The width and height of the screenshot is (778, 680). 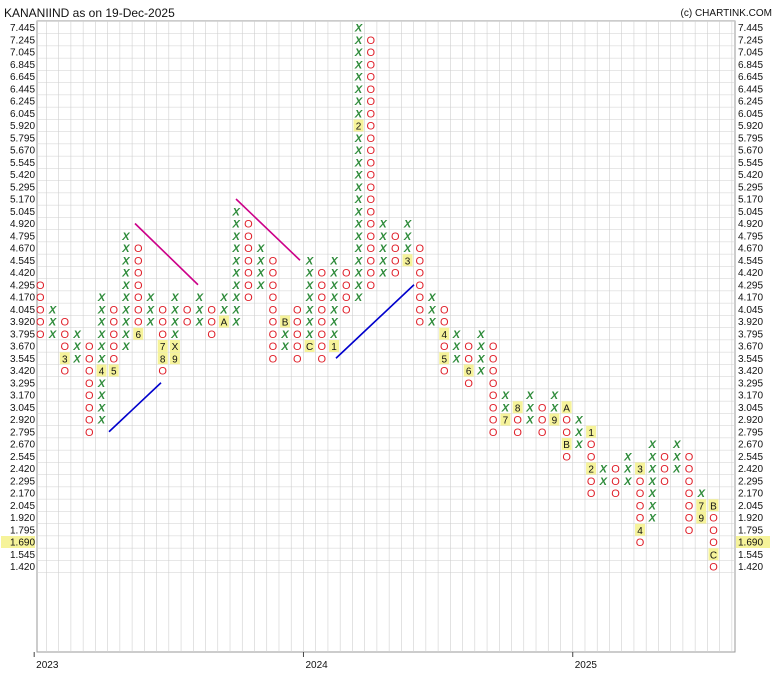 What do you see at coordinates (175, 347) in the screenshot?
I see `month-marker: X` at bounding box center [175, 347].